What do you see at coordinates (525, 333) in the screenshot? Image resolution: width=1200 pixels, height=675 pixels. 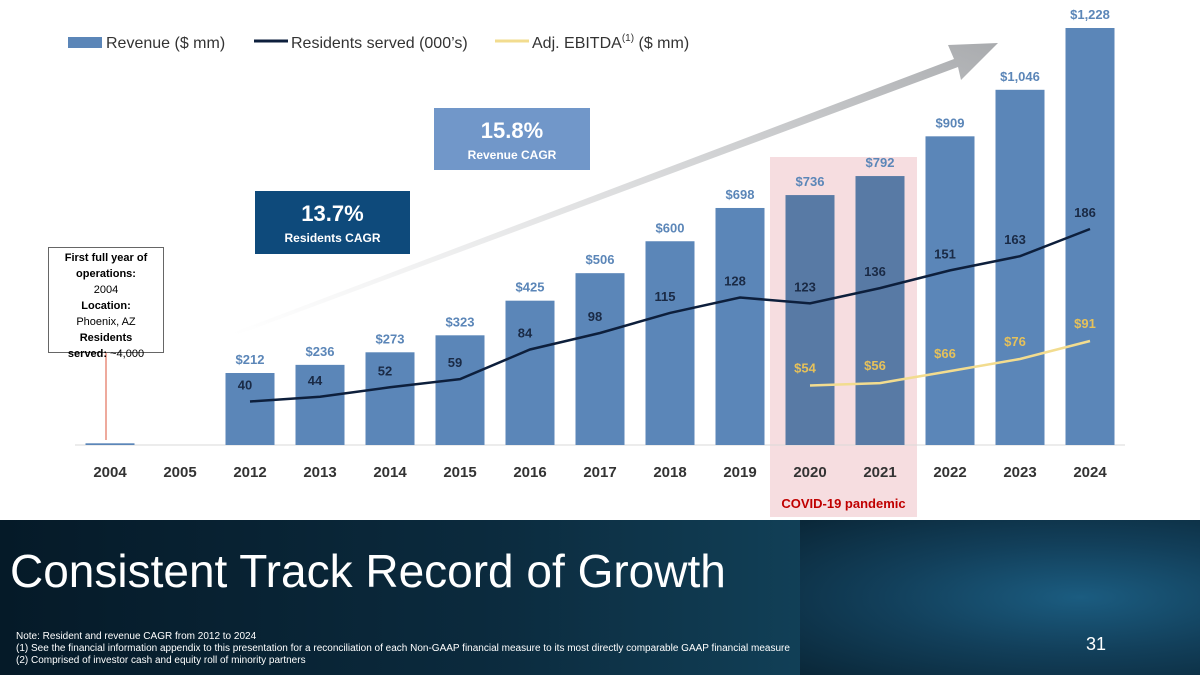 I see `residents-label-2016: 84` at bounding box center [525, 333].